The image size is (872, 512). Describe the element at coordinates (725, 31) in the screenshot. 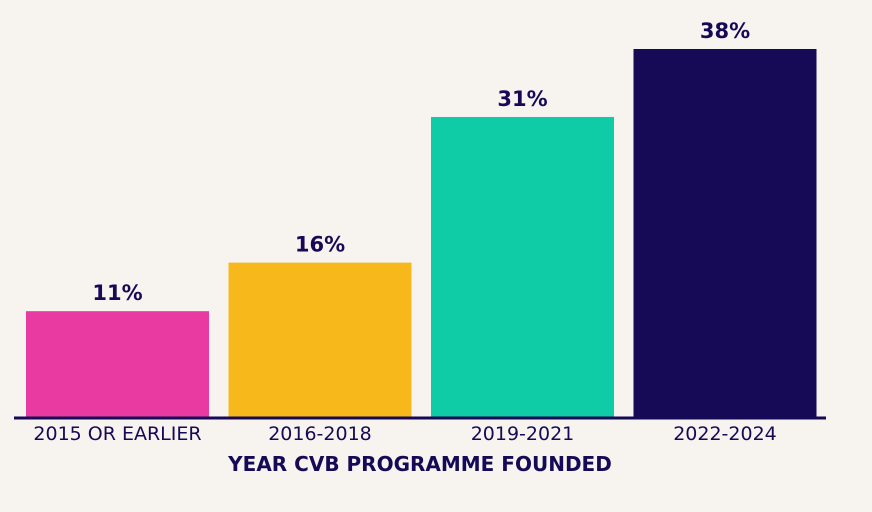

I see `value-label-4: 38%` at that location.